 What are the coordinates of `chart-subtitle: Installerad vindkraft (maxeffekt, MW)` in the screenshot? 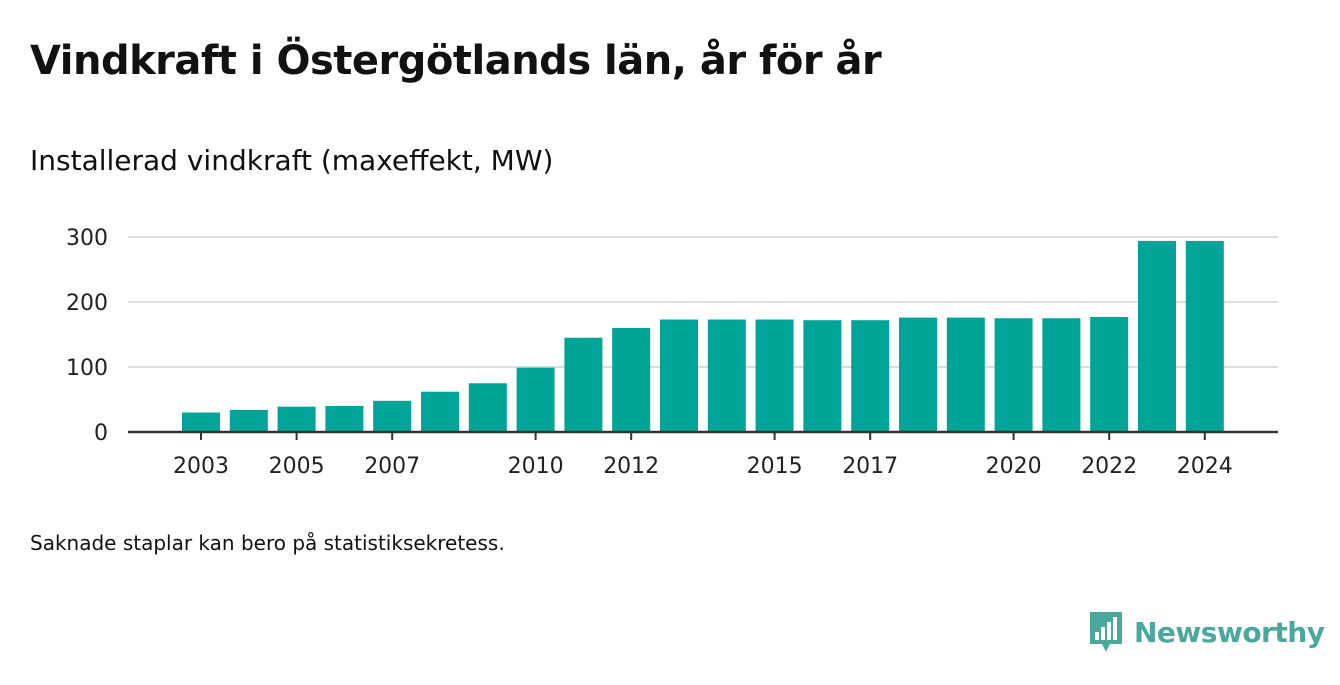 It's located at (292, 160).